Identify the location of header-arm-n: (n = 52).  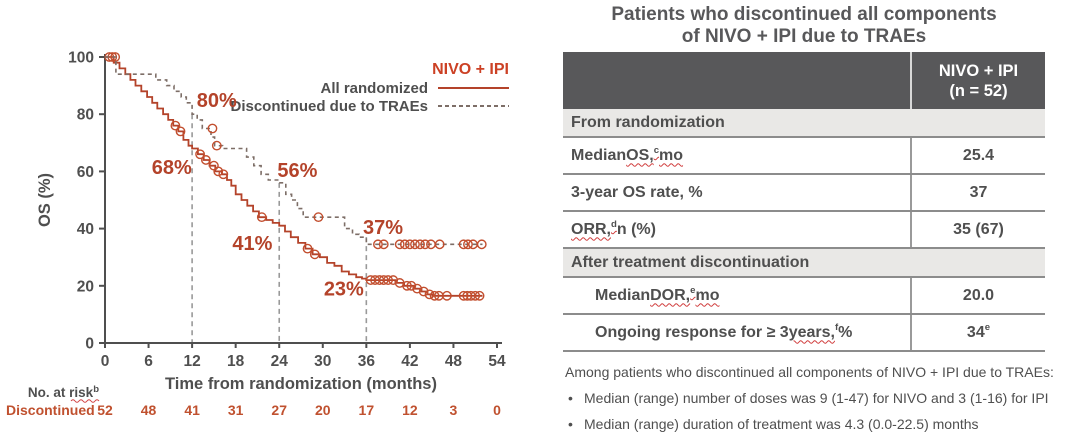
(978, 90).